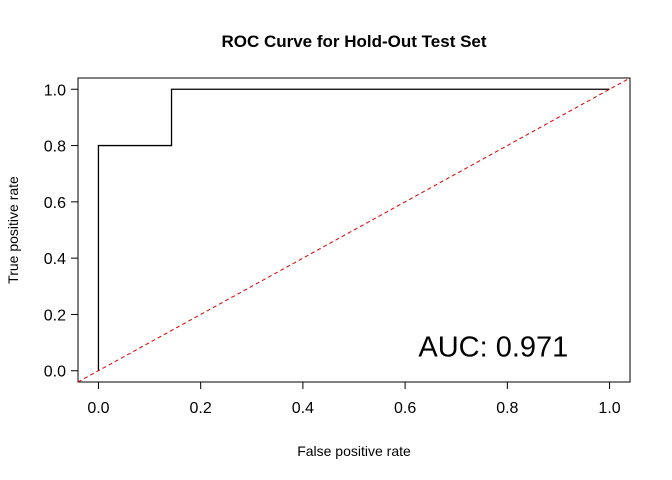  Describe the element at coordinates (353, 41) in the screenshot. I see `chart-title: ROC Curve for Hold-Out Test Set` at that location.